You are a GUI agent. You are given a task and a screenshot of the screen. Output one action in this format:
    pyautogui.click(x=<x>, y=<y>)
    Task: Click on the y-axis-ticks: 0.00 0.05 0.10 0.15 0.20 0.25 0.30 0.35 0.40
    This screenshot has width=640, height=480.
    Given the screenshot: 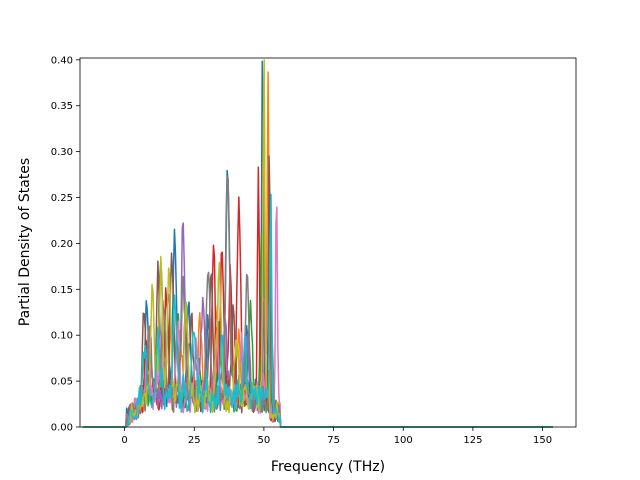 What is the action you would take?
    pyautogui.click(x=65, y=244)
    